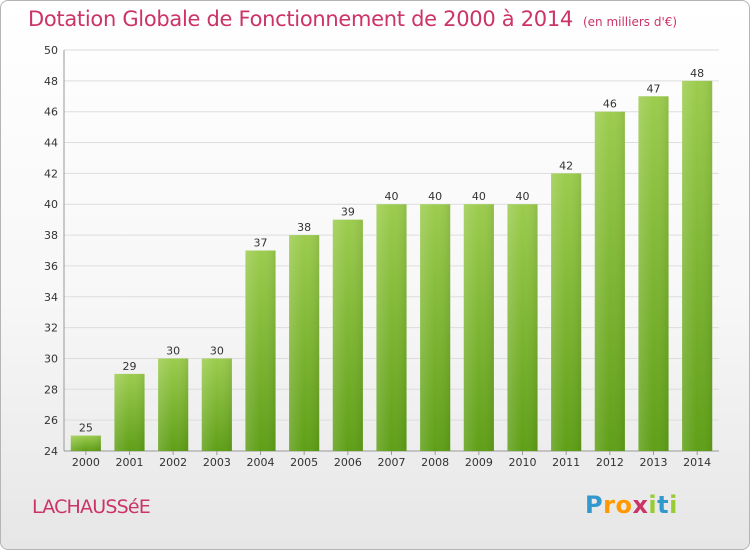 The image size is (750, 550). Describe the element at coordinates (91, 507) in the screenshot. I see `commune-name: LACHAUSSéE` at that location.